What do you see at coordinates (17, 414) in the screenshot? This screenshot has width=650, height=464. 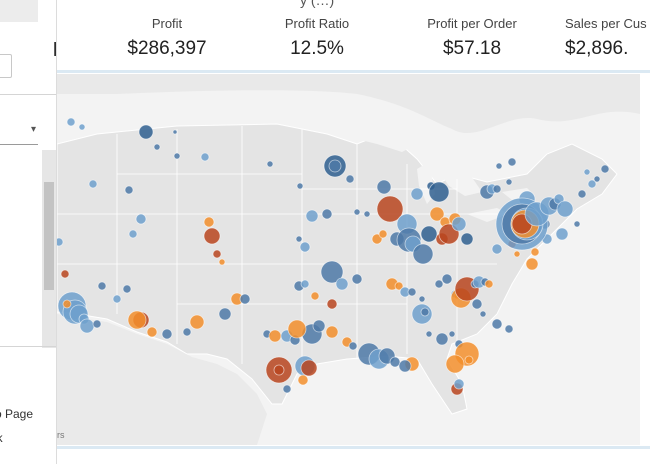 I see `sidebar-link-second: o Page` at bounding box center [17, 414].